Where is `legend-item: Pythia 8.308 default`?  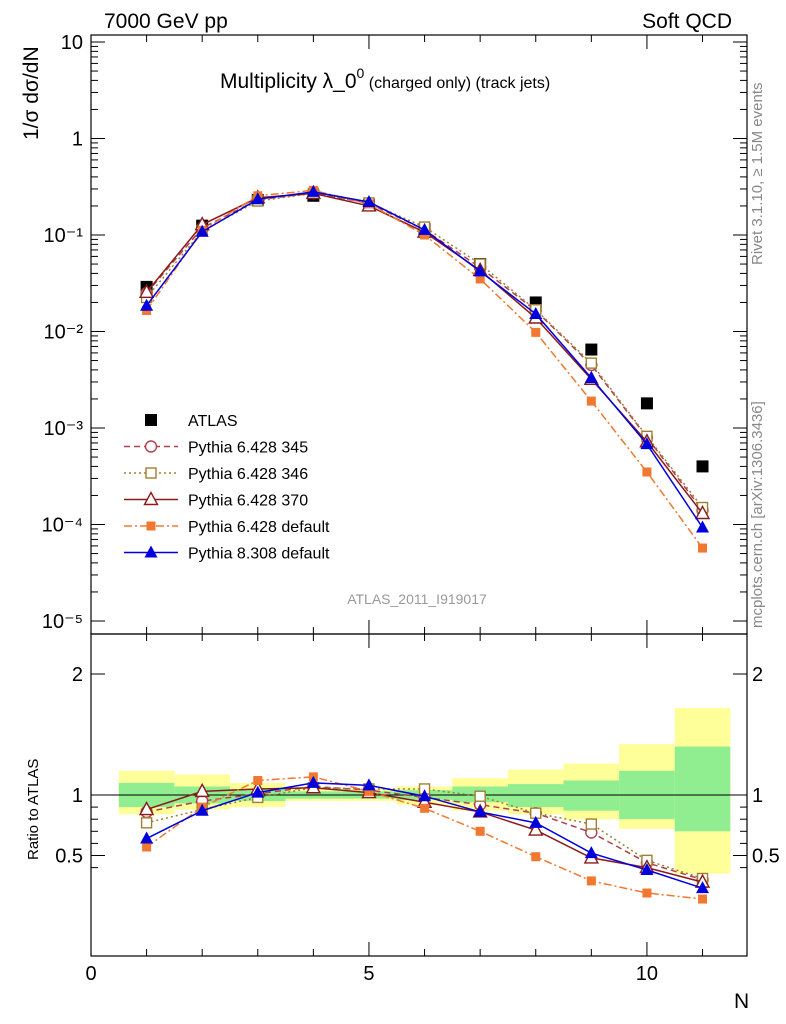
legend-item: Pythia 8.308 default is located at coordinates (227, 554).